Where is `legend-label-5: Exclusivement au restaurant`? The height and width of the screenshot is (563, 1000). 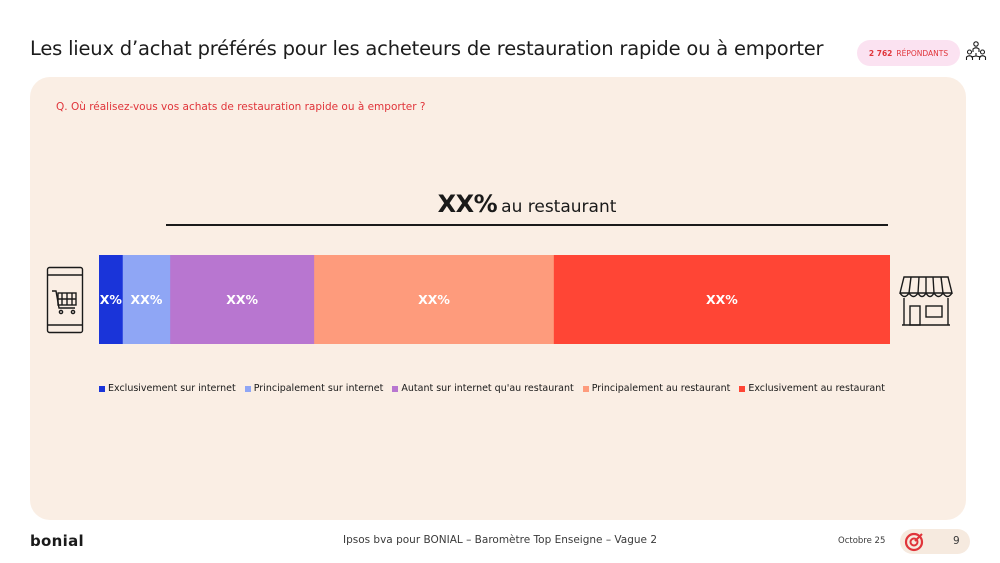
legend-label-5: Exclusivement au restaurant is located at coordinates (816, 388).